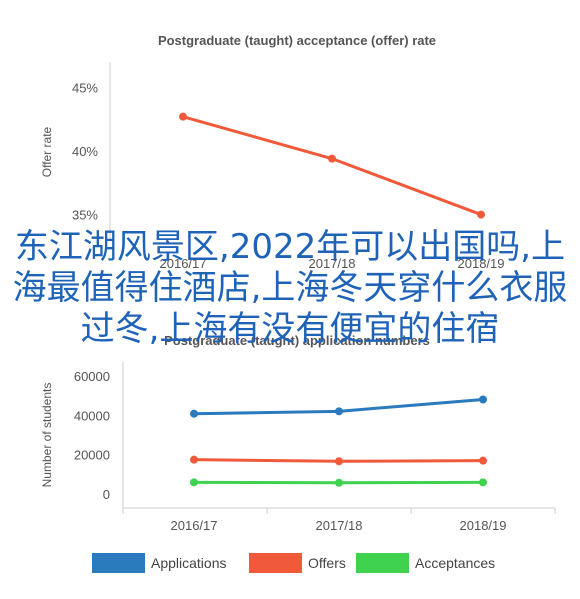 The height and width of the screenshot is (599, 580). What do you see at coordinates (47, 151) in the screenshot?
I see `rate-chart-y-axis-title: Offer rate` at bounding box center [47, 151].